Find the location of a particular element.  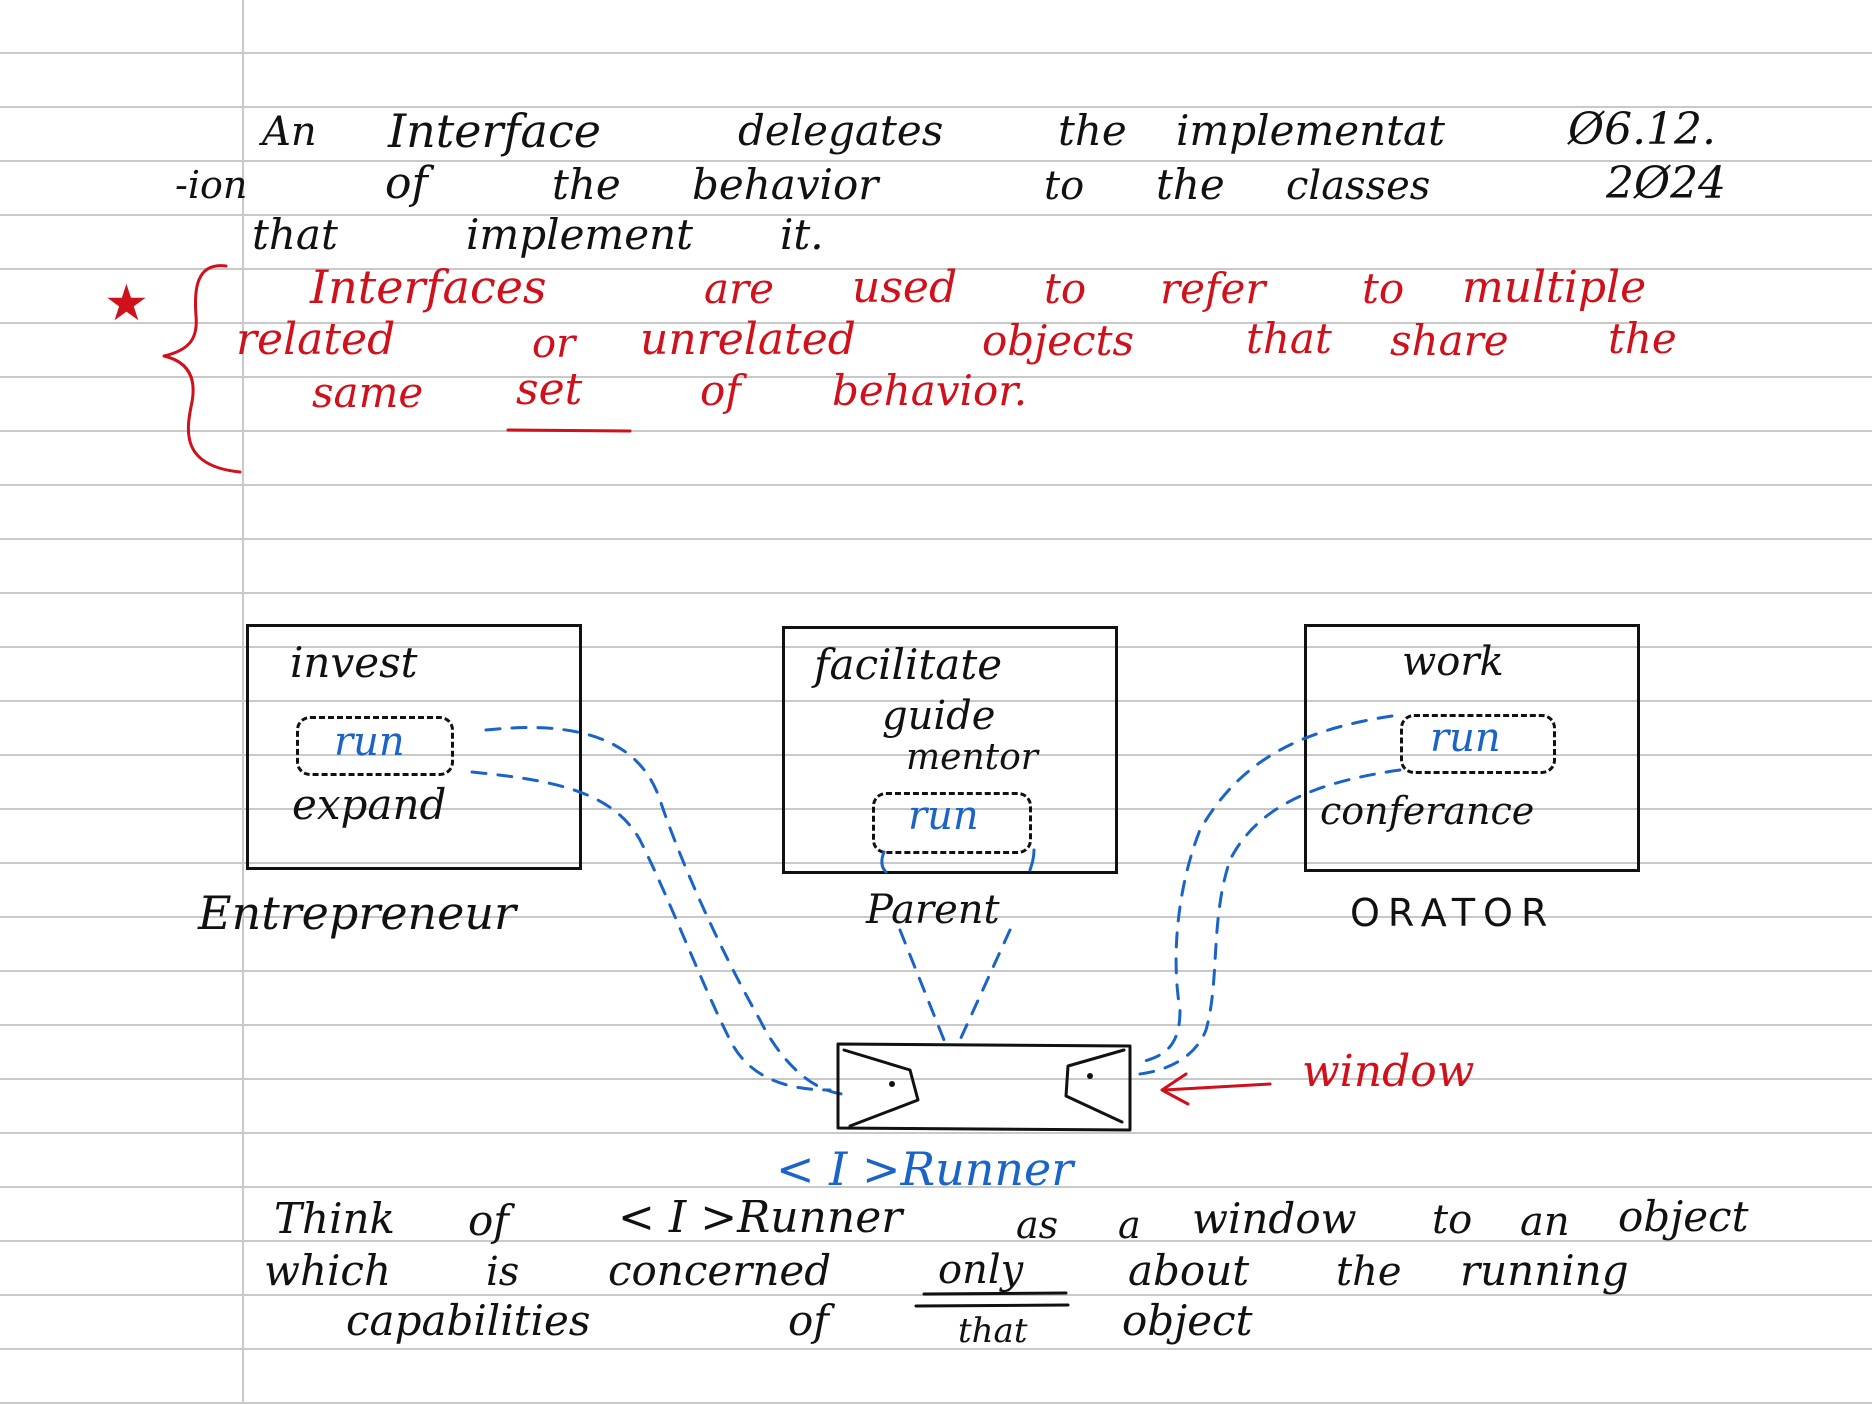

para2-word: Interfaces is located at coordinates (428, 287).